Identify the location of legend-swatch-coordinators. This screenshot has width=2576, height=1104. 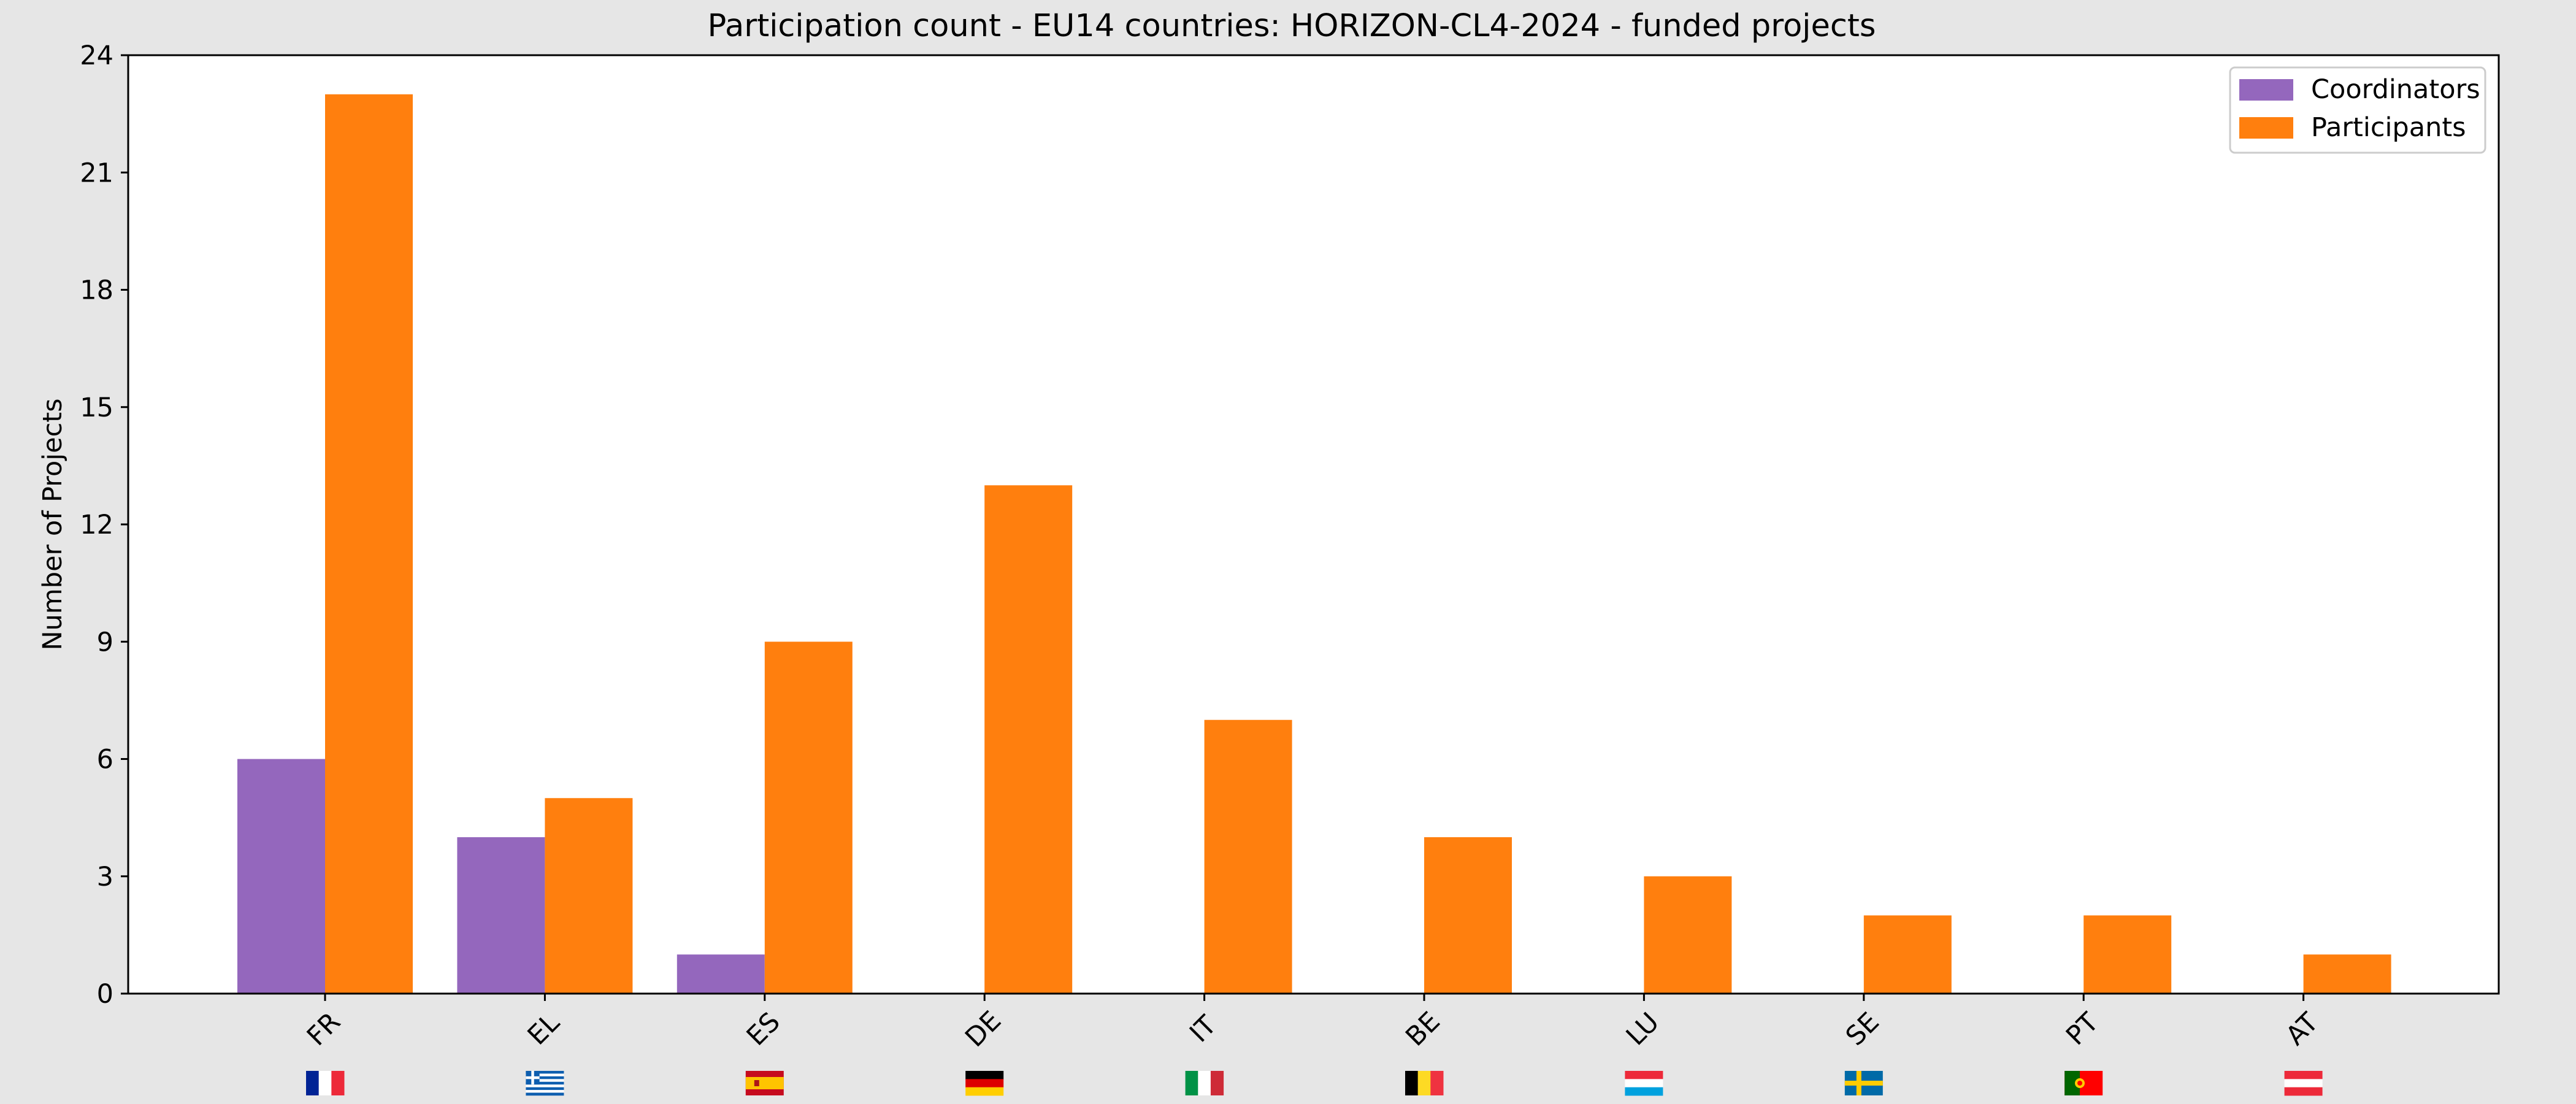
(2266, 90).